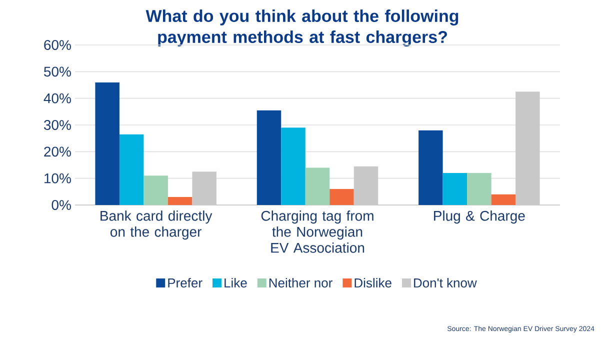  Describe the element at coordinates (445, 283) in the screenshot. I see `legend-label: Don't know` at that location.